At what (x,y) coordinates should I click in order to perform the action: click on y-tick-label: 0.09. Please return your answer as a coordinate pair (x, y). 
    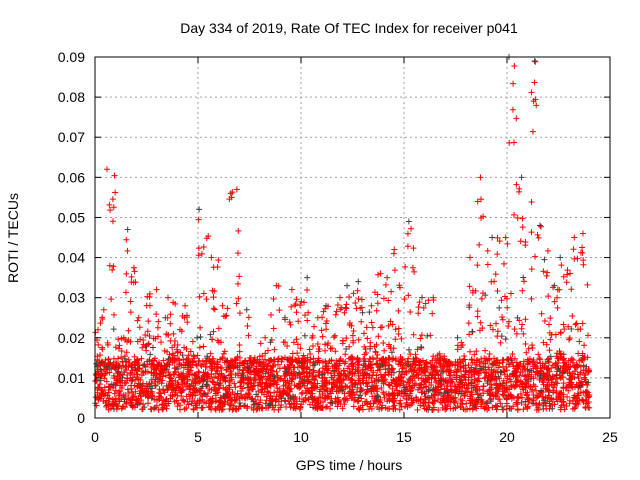
    Looking at the image, I should click on (71, 57).